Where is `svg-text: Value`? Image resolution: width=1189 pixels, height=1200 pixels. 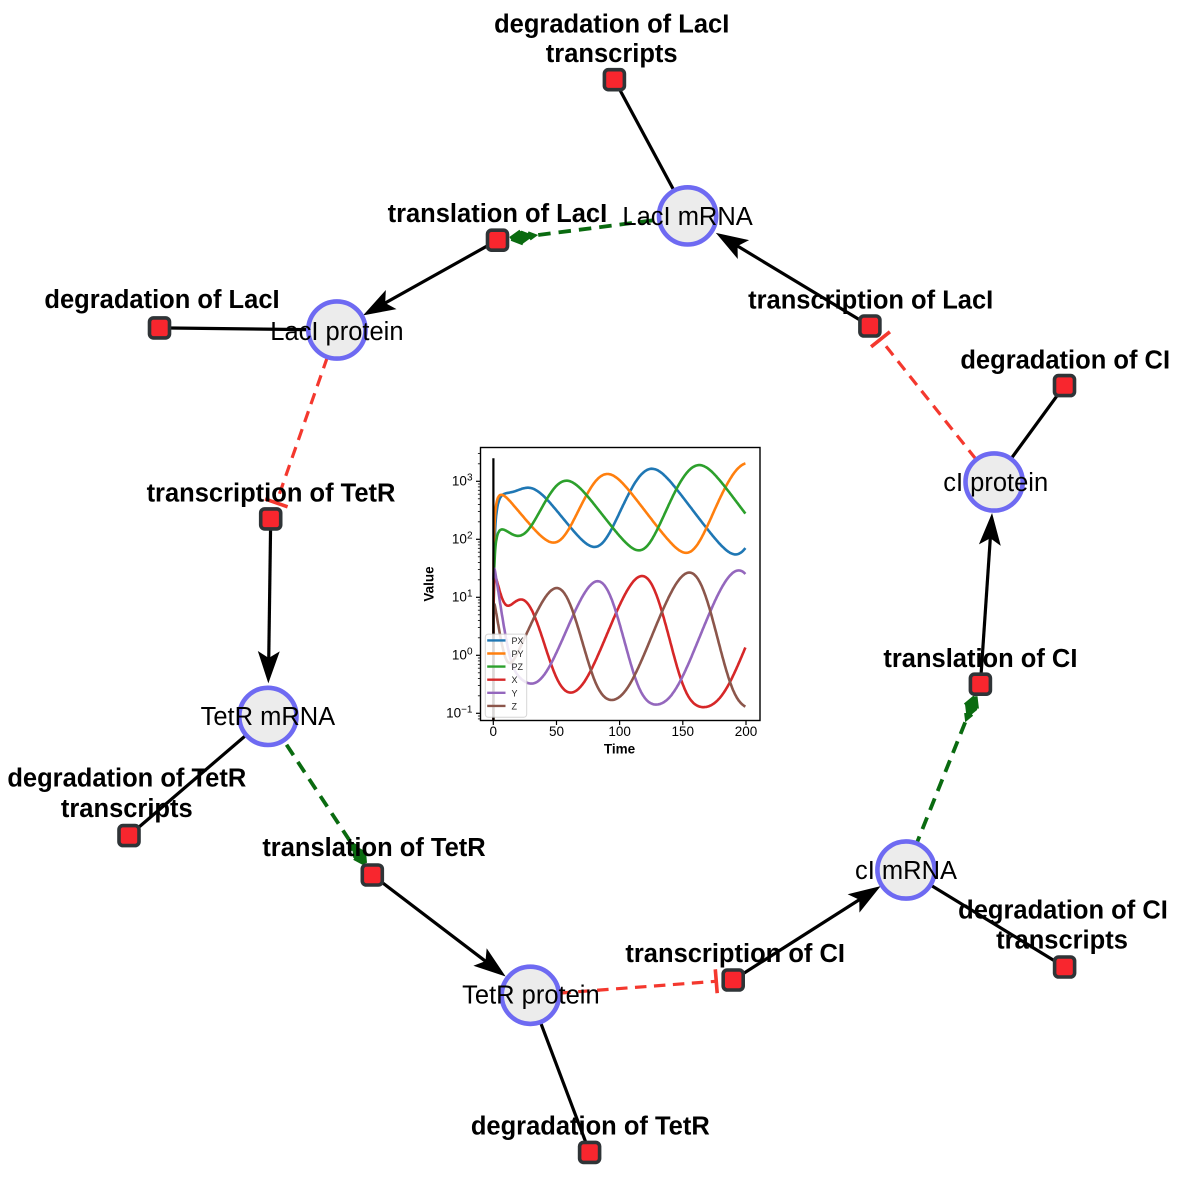 svg-text: Value is located at coordinates (429, 584).